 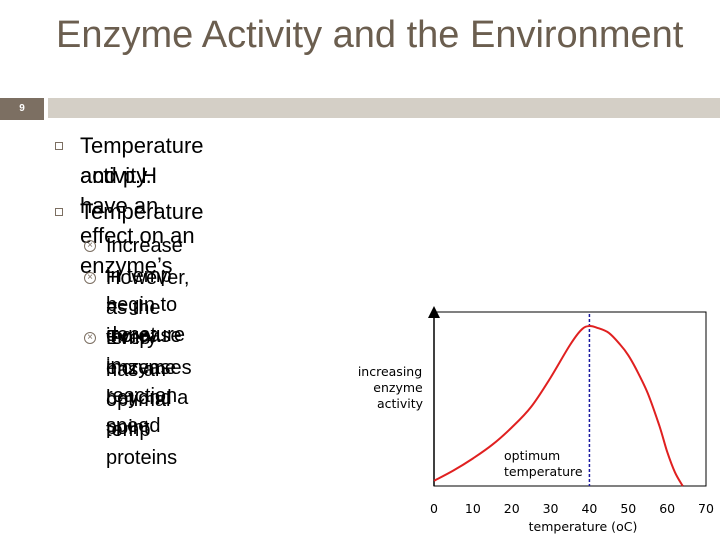 I want to click on x-tick-labels: 0 10 20 30 40 50 60 70, so click(x=572, y=508).